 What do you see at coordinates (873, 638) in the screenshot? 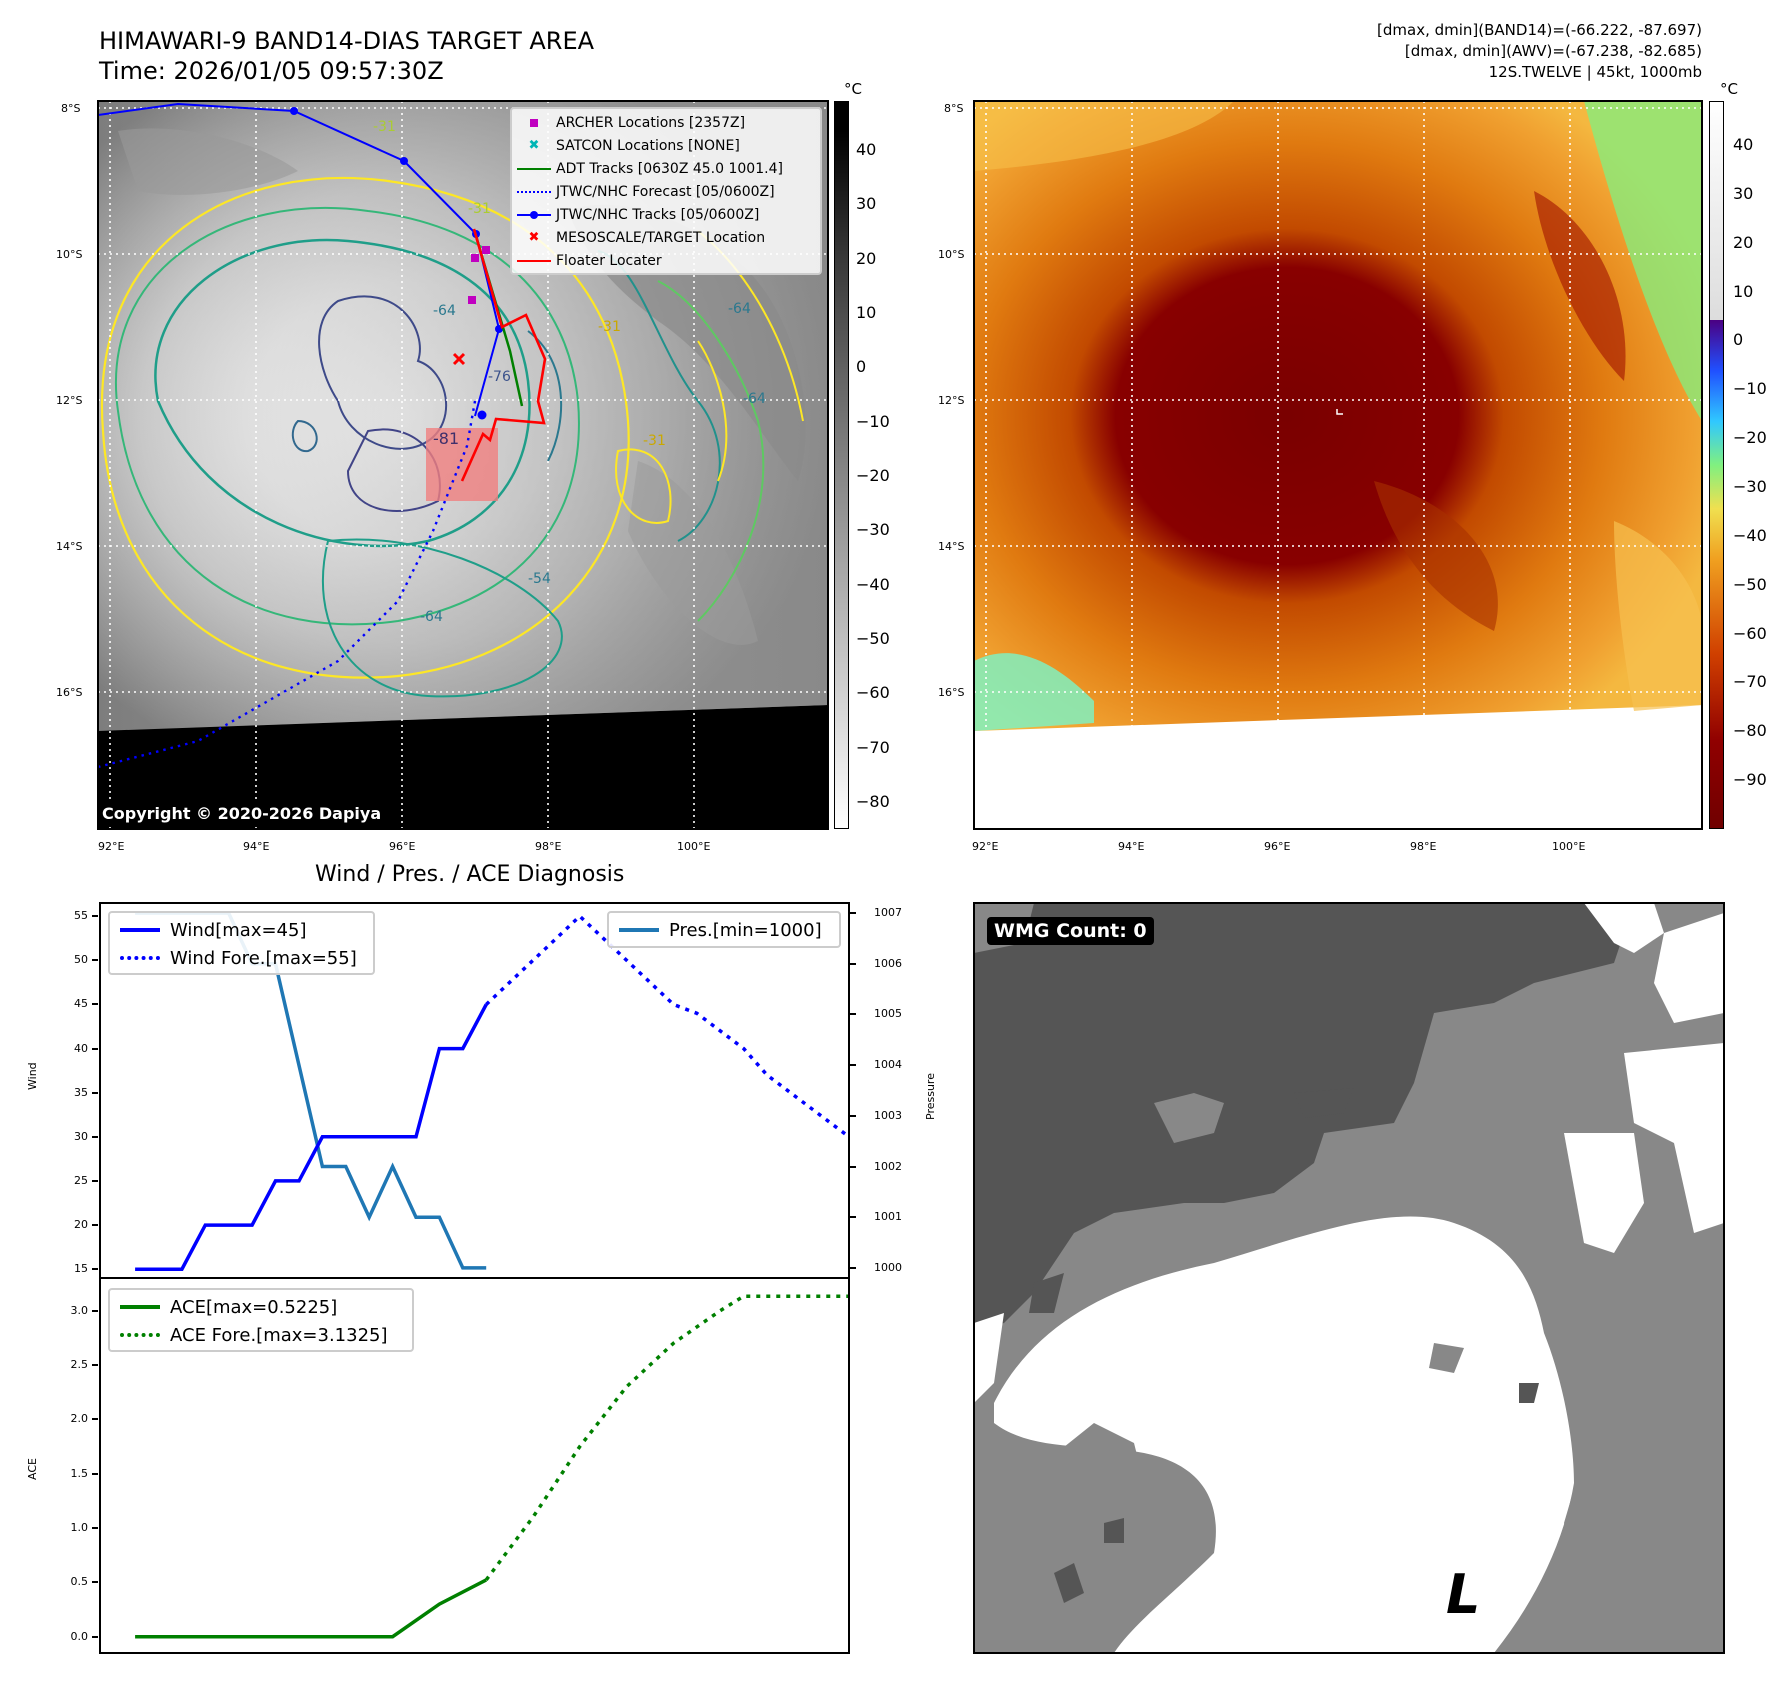
I see `colorbar-tick: −50` at bounding box center [873, 638].